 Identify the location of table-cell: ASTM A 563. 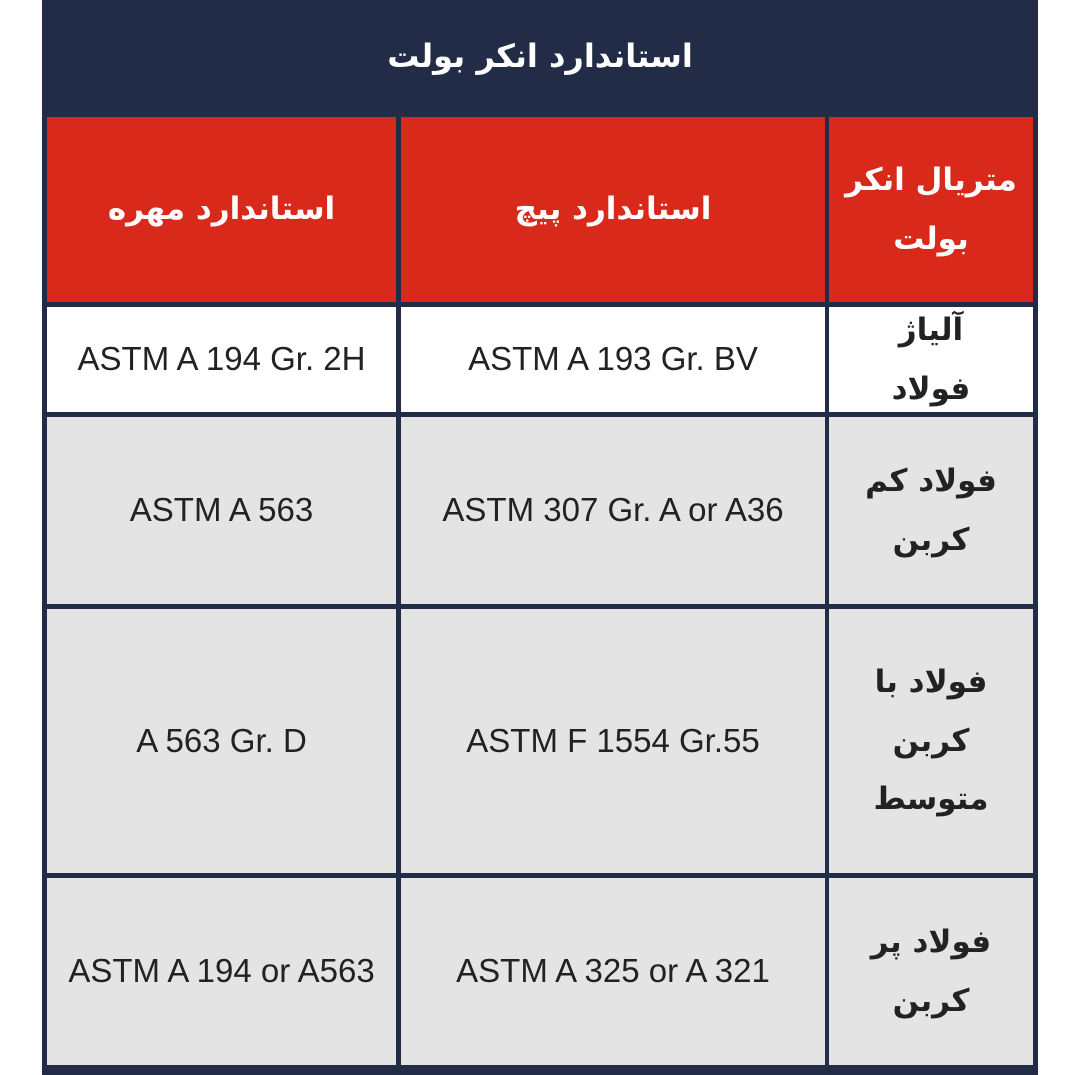
(221, 510).